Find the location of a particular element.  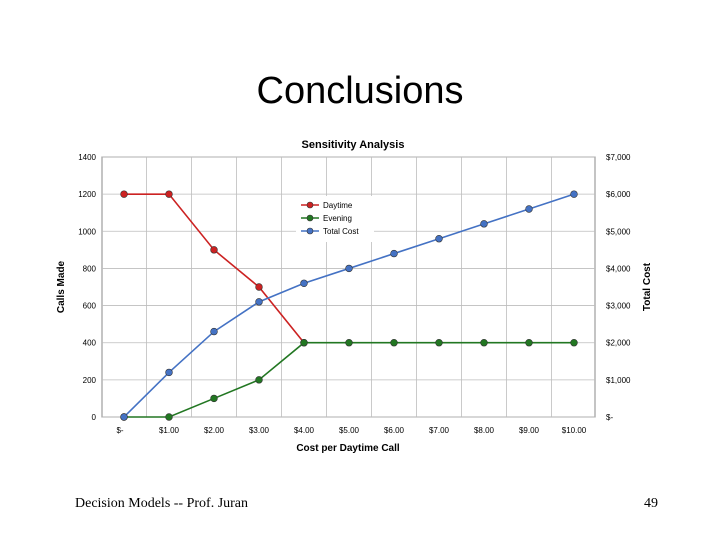

y-tick-label: 0 is located at coordinates (94, 417).